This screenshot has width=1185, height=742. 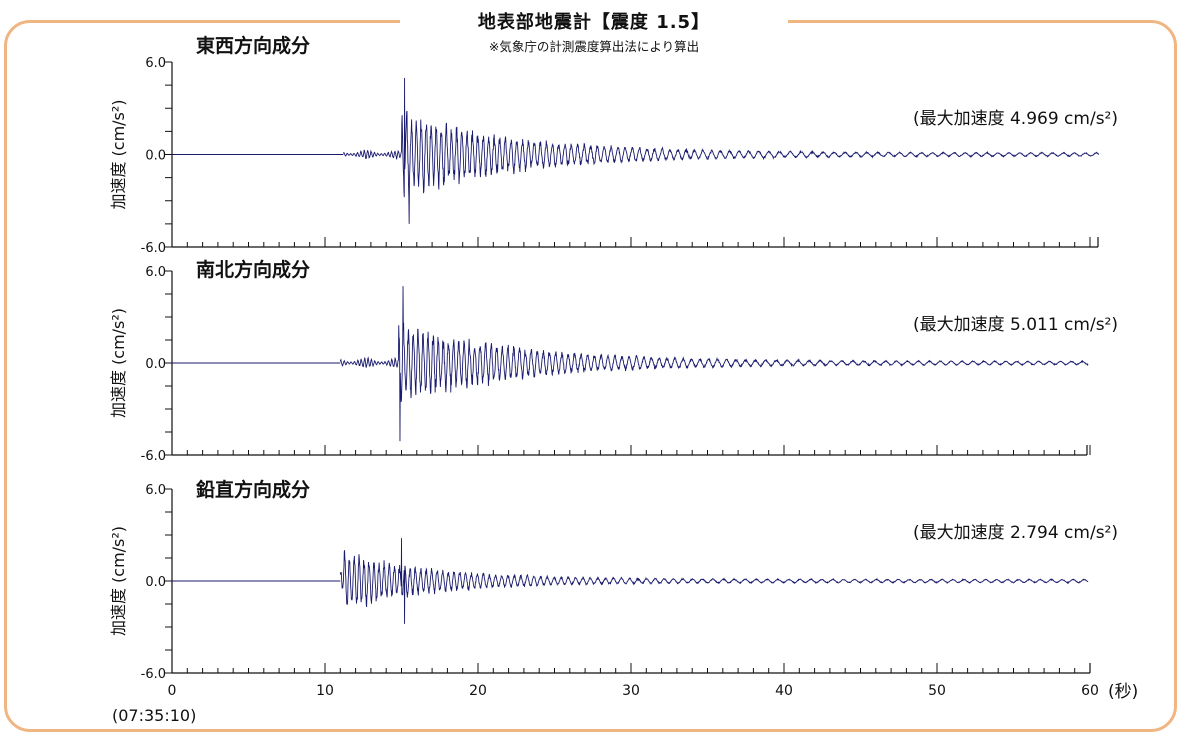 I want to click on x-unit-label: (秒), so click(x=1123, y=692).